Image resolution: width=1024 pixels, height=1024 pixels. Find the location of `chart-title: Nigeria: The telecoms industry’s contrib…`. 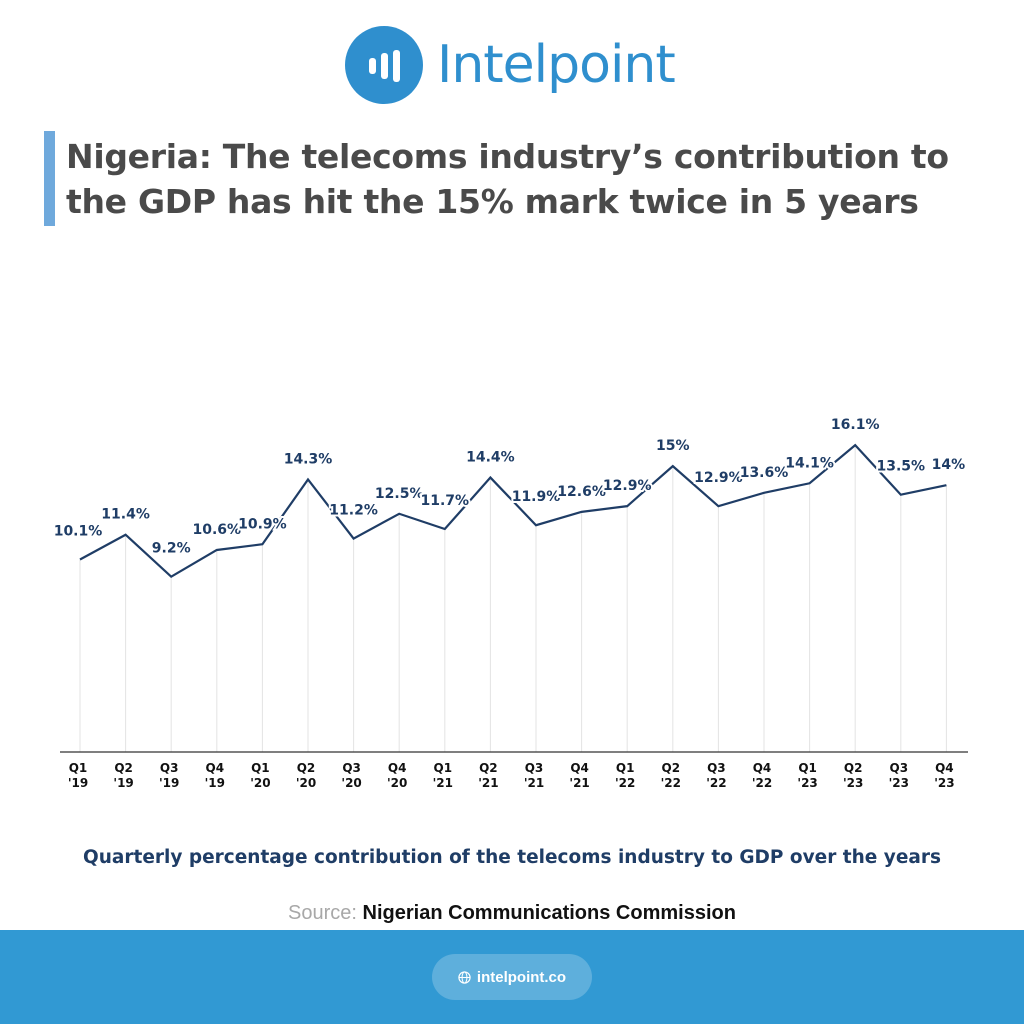

chart-title: Nigeria: The telecoms industry’s contrib… is located at coordinates (507, 179).